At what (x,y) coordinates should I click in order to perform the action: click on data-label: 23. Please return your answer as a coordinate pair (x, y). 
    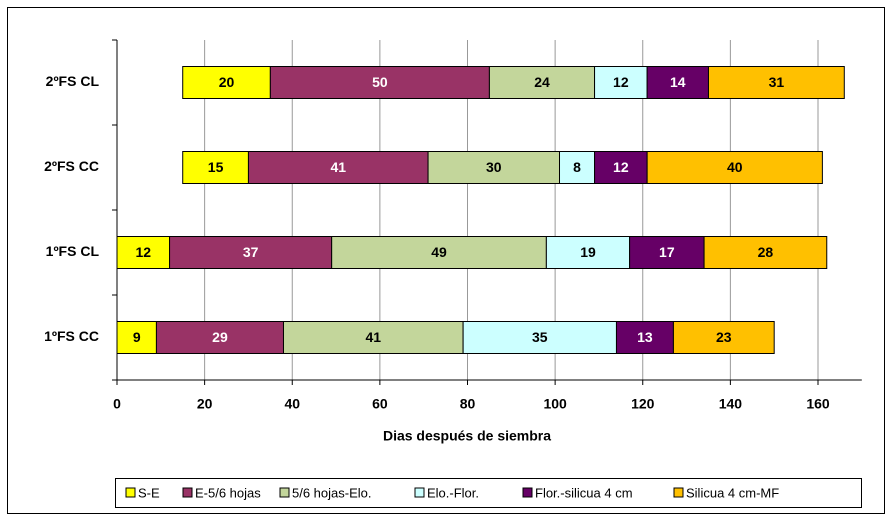
    Looking at the image, I should click on (724, 337).